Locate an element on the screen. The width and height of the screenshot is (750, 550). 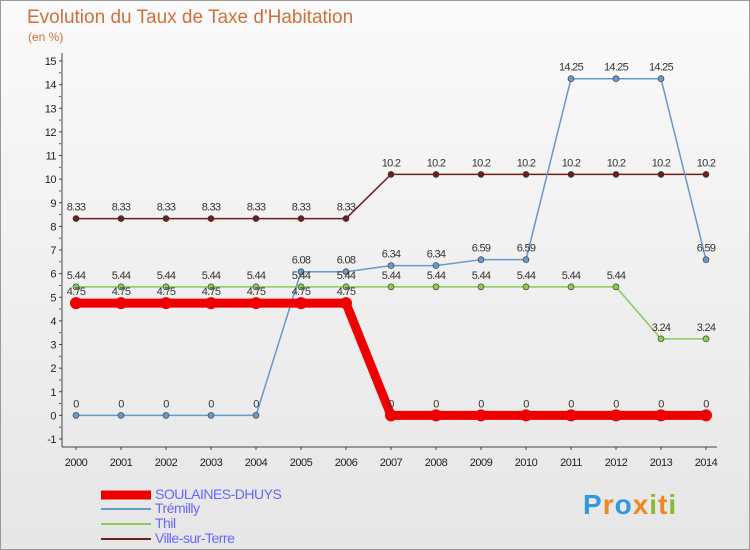
chart-title: Evolution du Taux de Taxe d'Habitation is located at coordinates (190, 17).